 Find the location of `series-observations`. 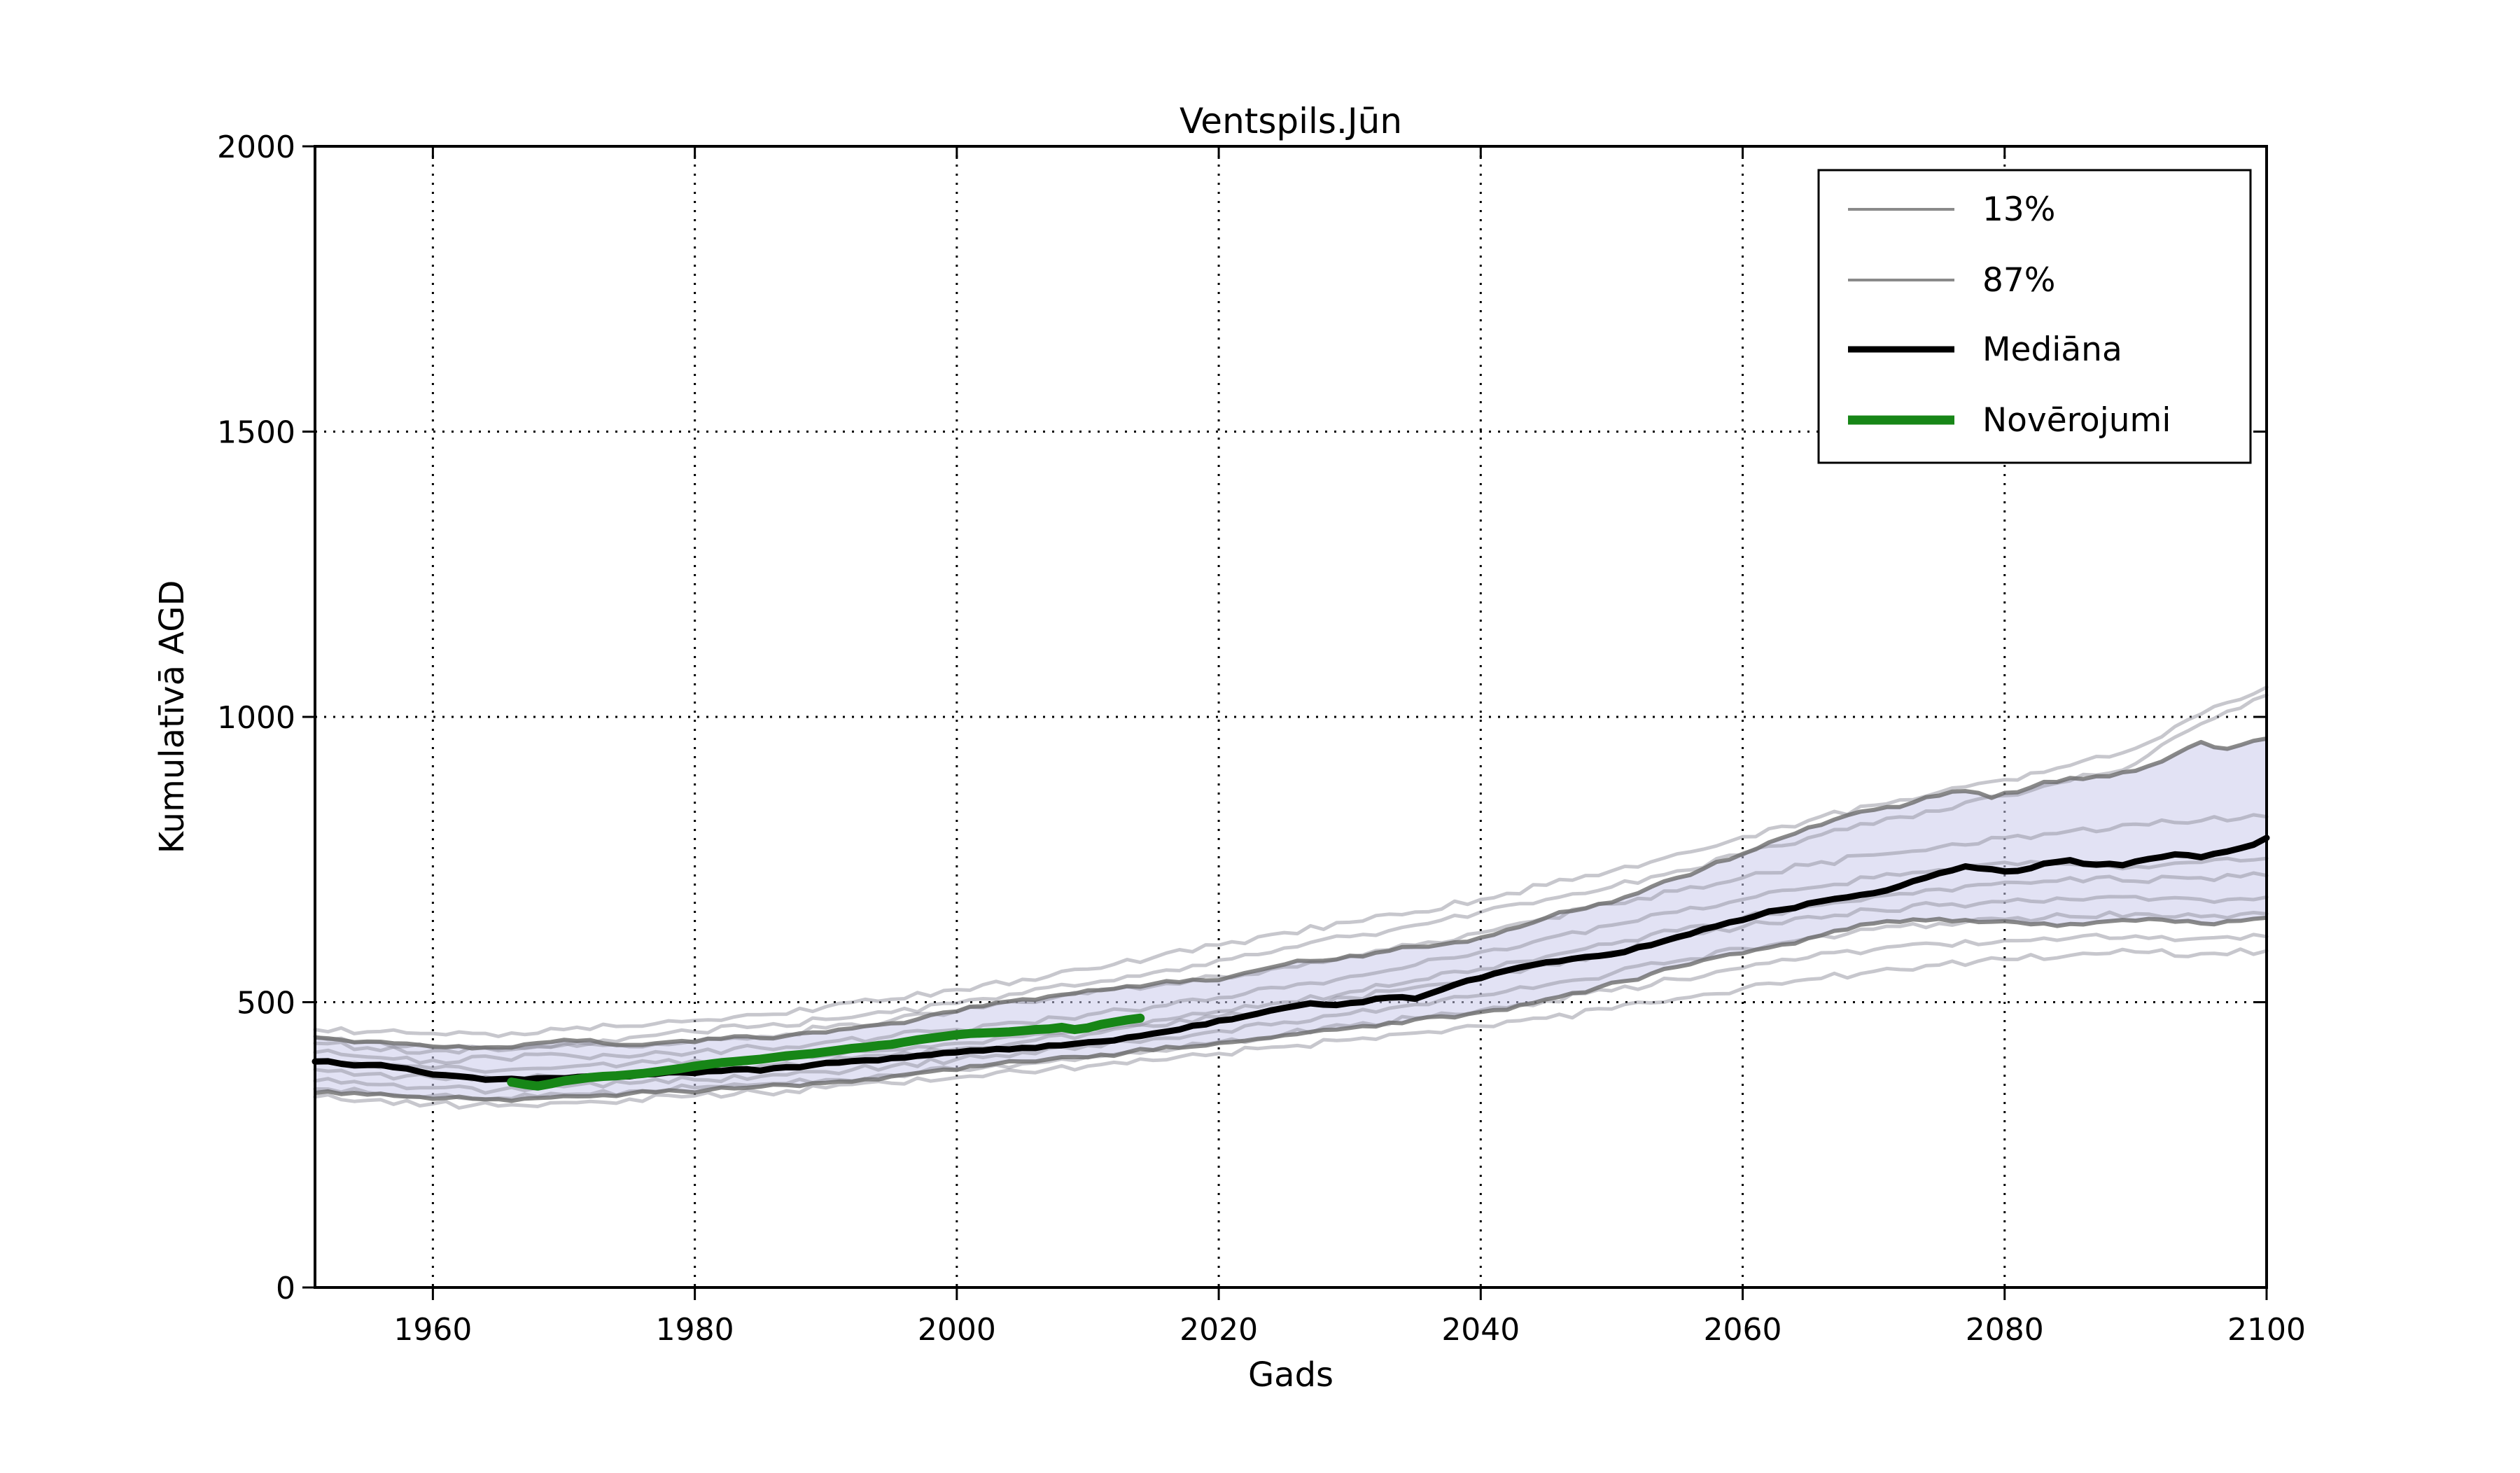

series-observations is located at coordinates (826, 1052).